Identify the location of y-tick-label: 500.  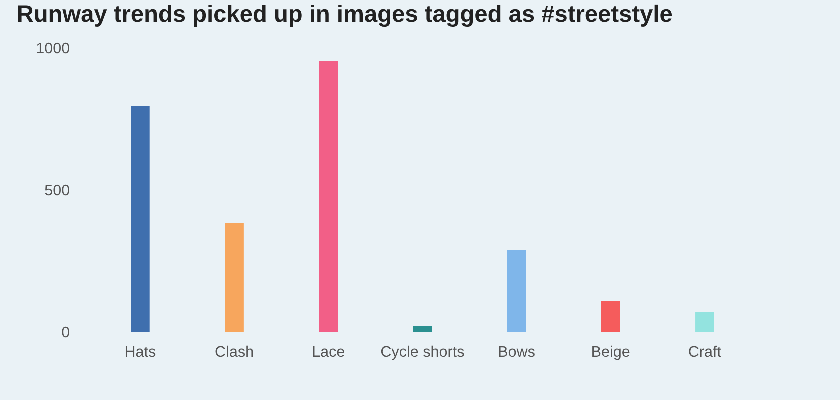
(57, 190).